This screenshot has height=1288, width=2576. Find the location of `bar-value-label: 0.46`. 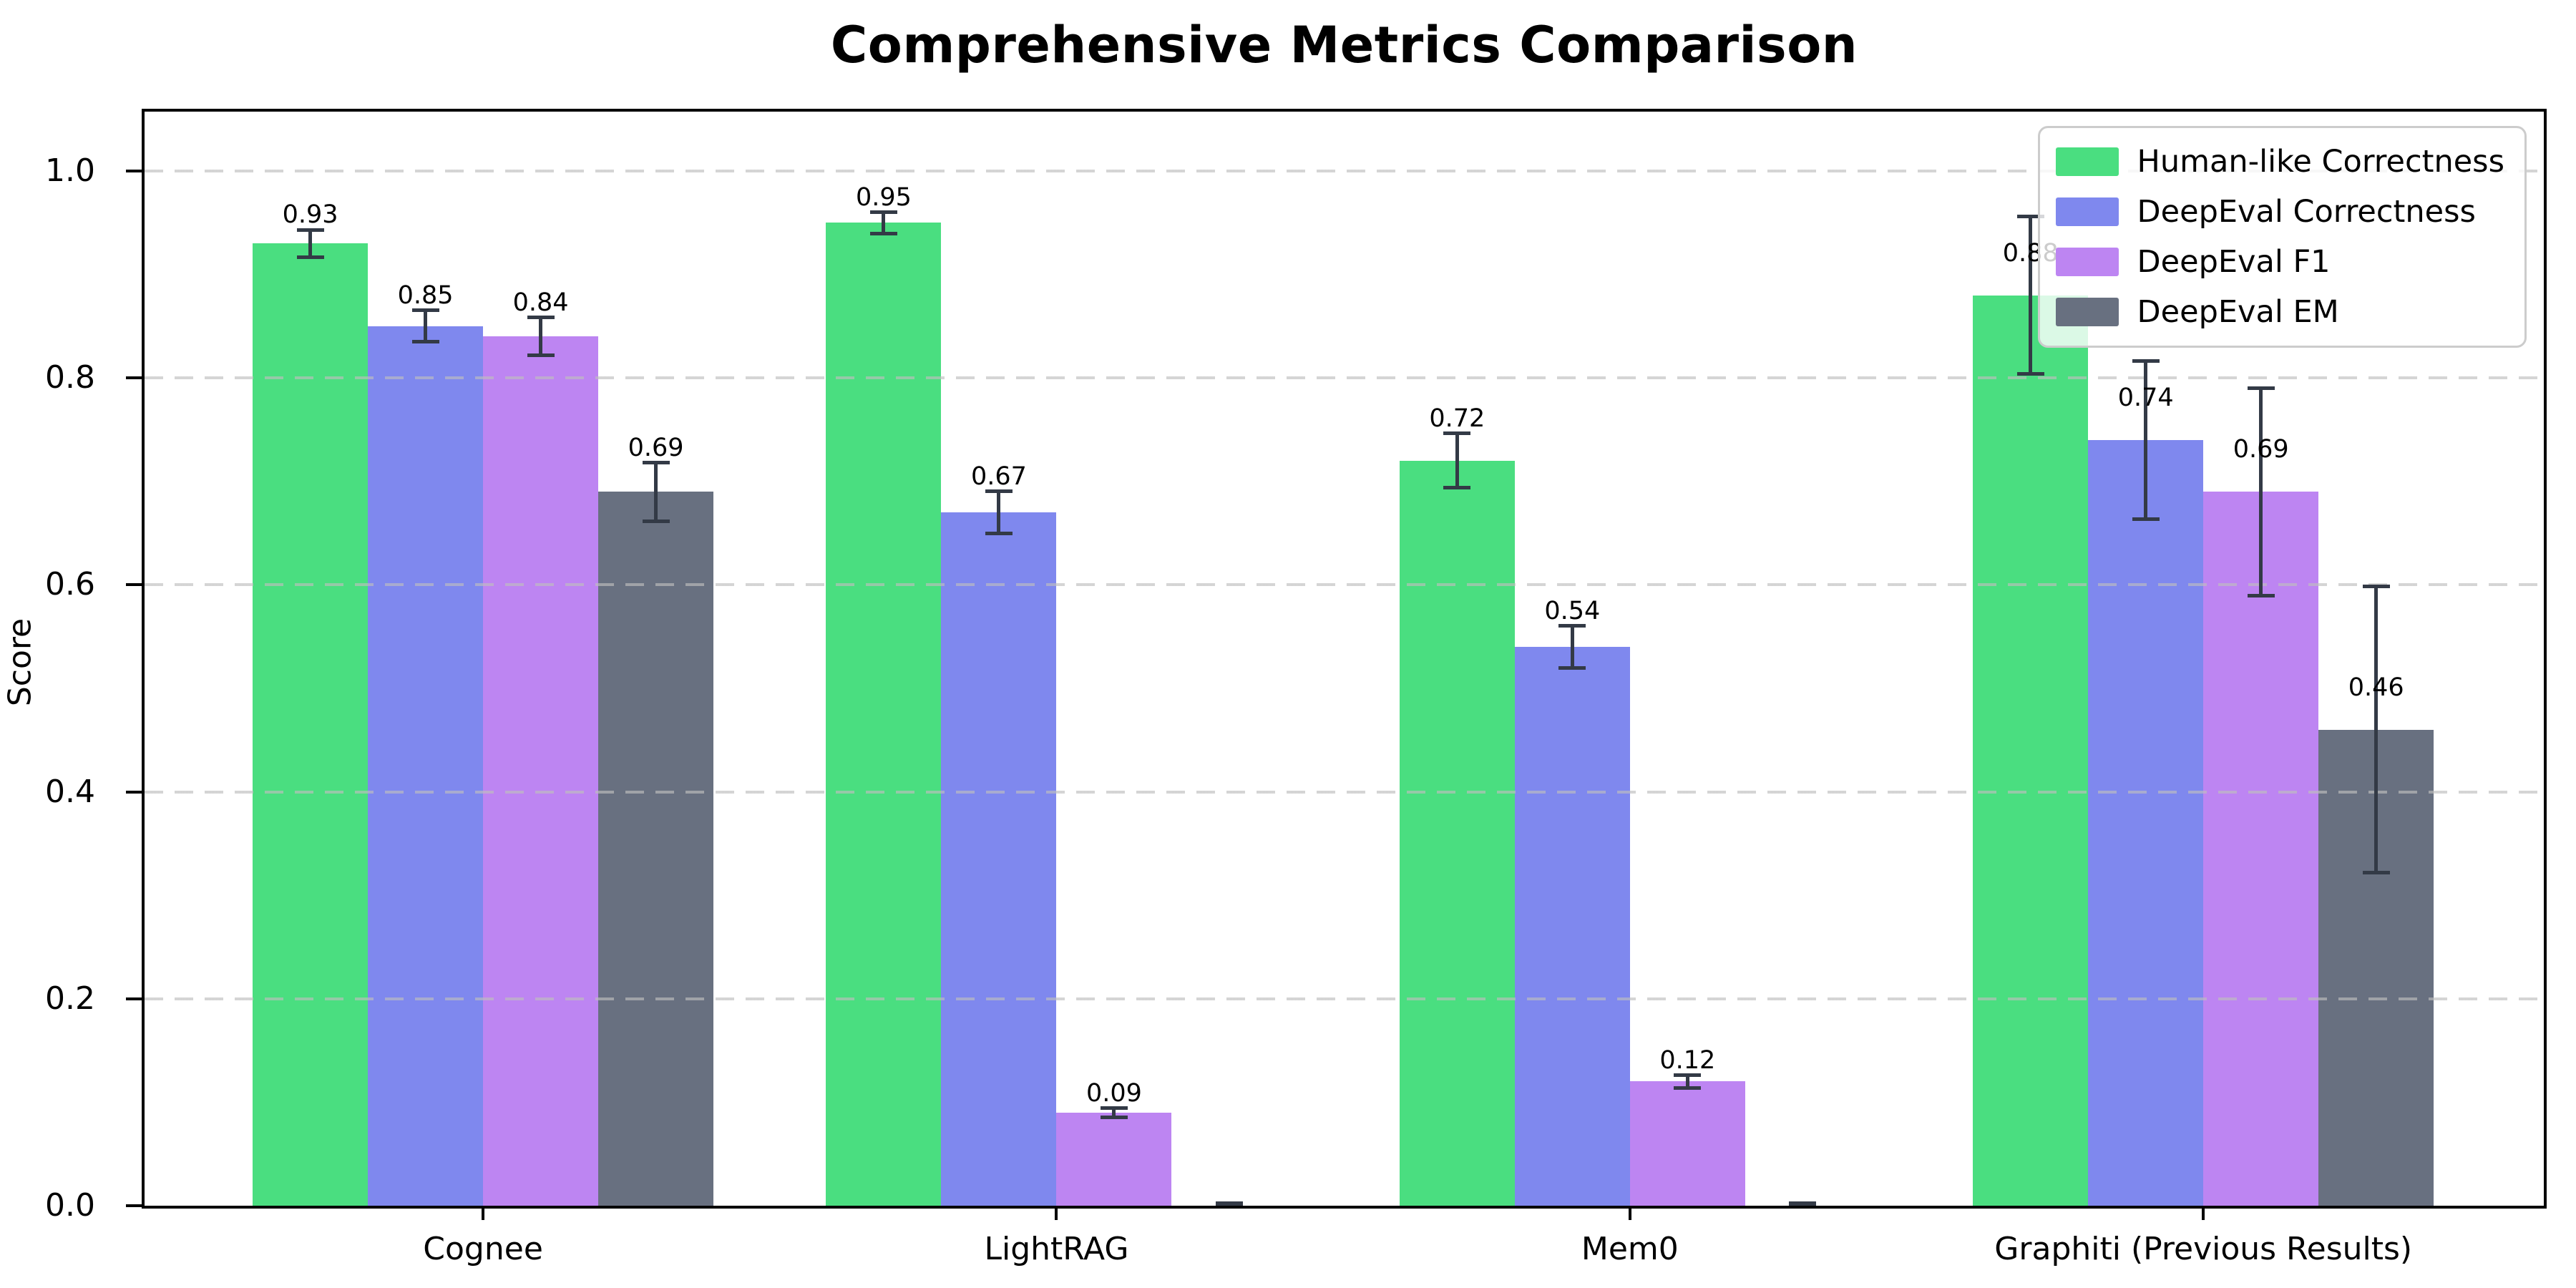

bar-value-label: 0.46 is located at coordinates (2376, 688).